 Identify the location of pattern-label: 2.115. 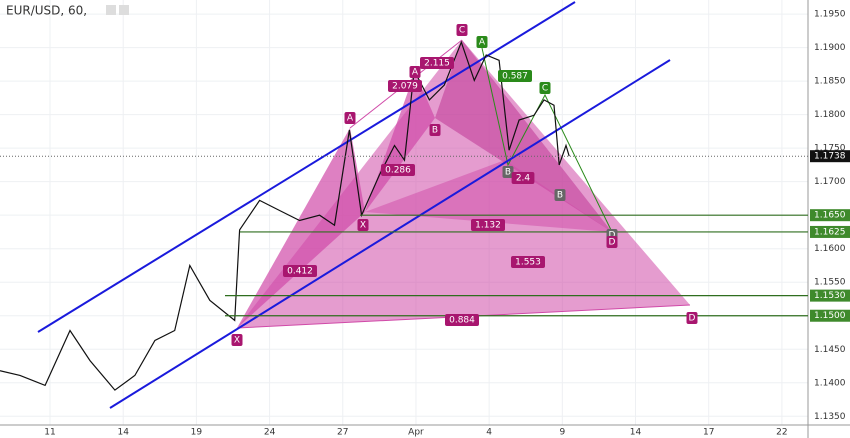
(437, 64).